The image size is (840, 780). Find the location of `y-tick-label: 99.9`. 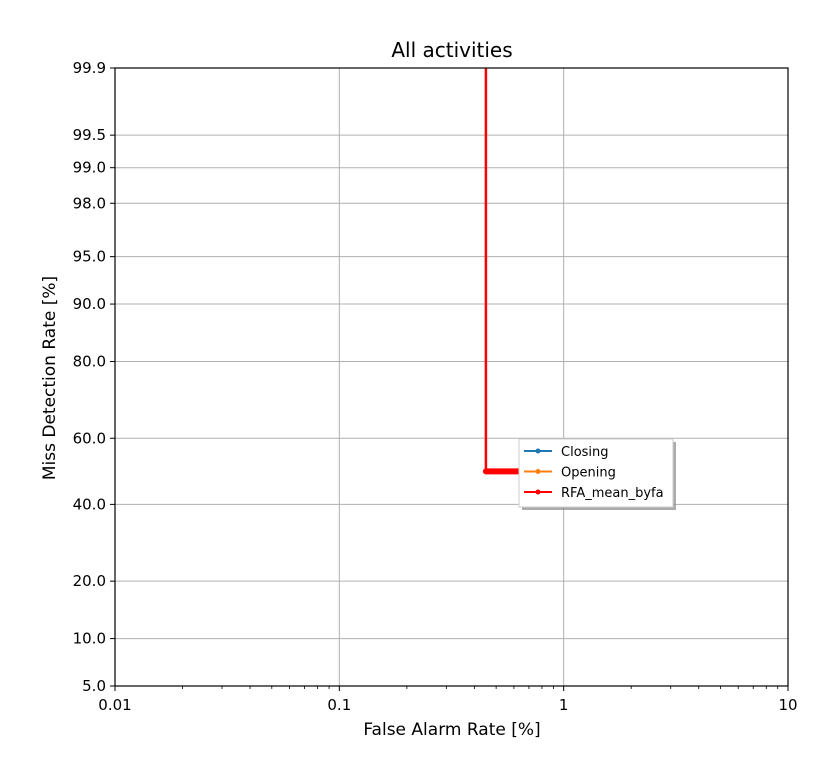

y-tick-label: 99.9 is located at coordinates (89, 68).